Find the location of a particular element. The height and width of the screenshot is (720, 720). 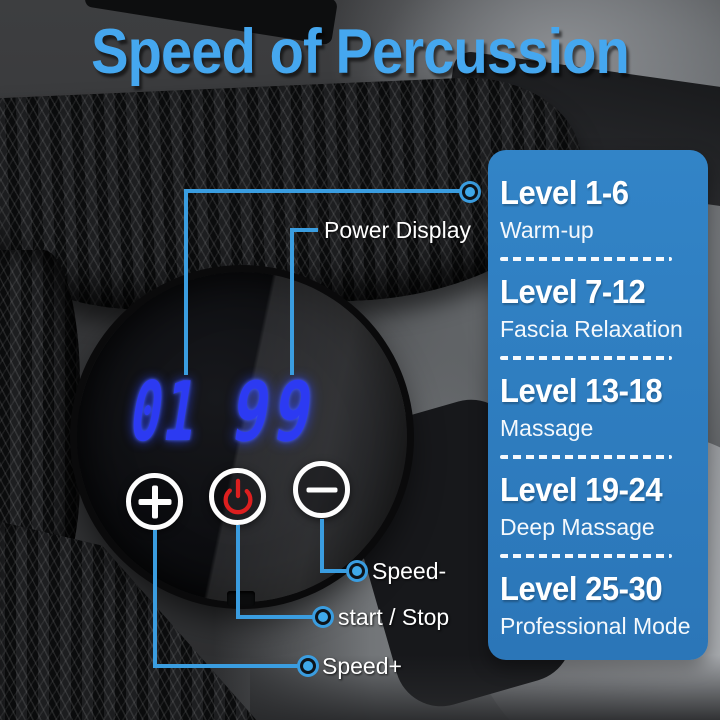

speed-level-readout: 01 is located at coordinates (165, 412).